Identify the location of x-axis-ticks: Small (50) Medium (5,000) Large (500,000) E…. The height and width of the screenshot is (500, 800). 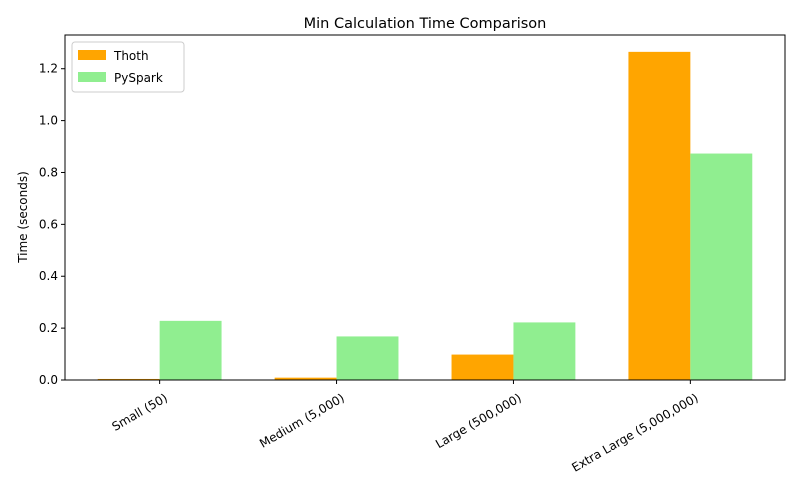
(405, 427).